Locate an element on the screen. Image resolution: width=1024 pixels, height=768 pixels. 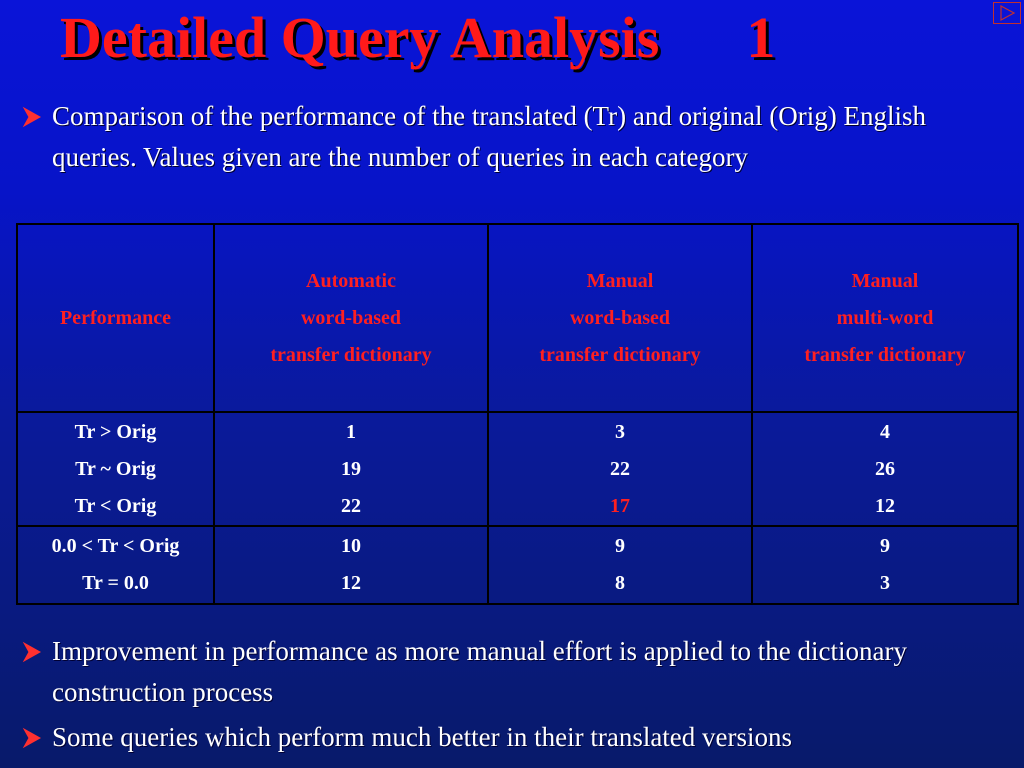
row-label-cell: 0.0 < Tr < Orig Tr = 0.0 is located at coordinates (115, 565).